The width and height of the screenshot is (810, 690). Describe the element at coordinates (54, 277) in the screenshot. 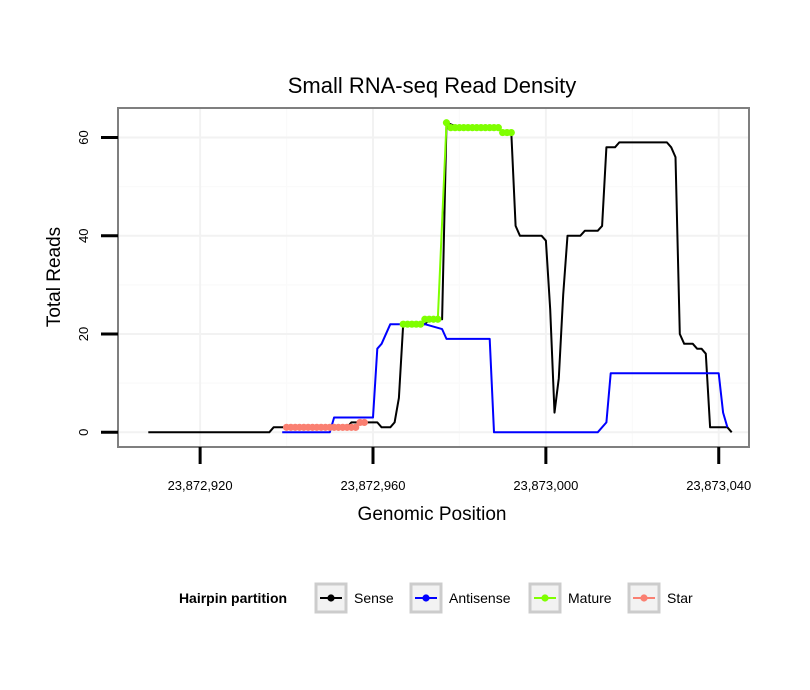

I see `y-axis-label: Total Reads` at that location.